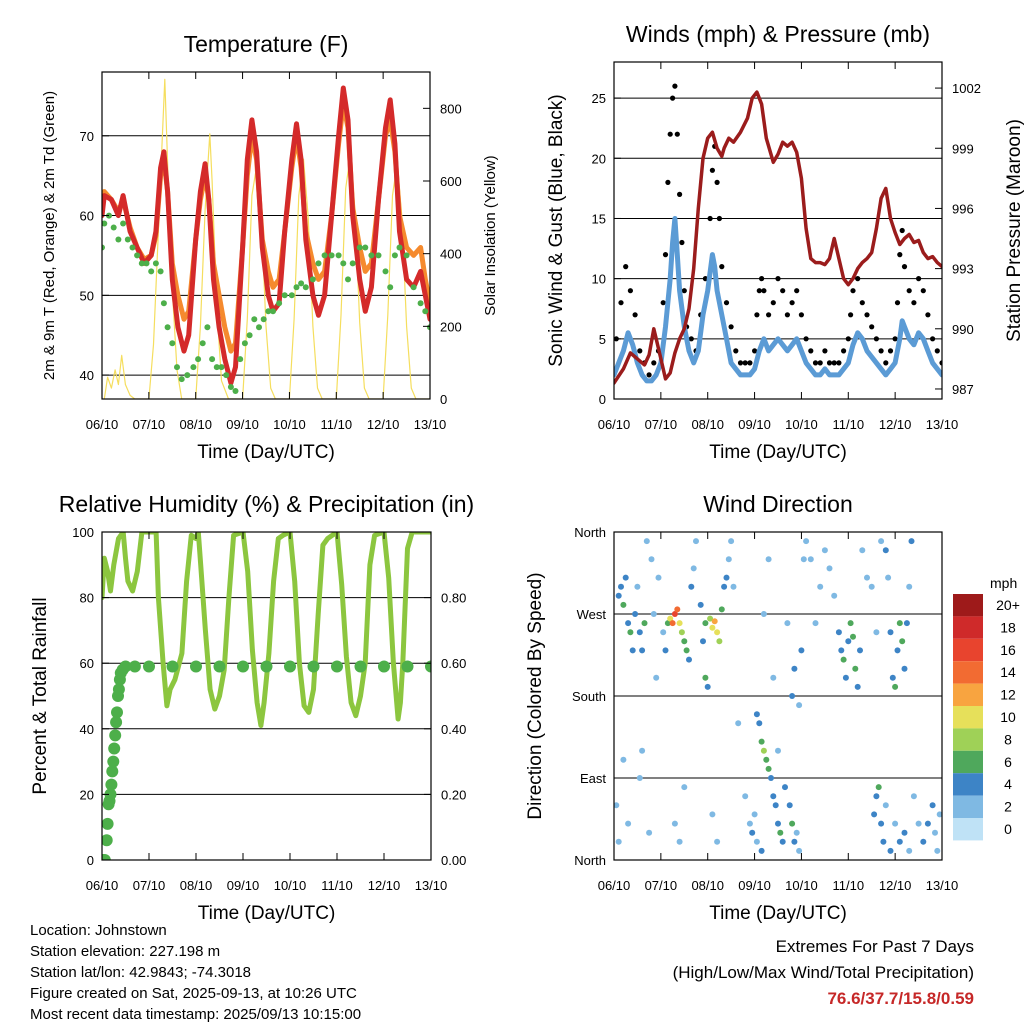 This screenshot has width=1024, height=1025. What do you see at coordinates (602, 339) in the screenshot?
I see `winds-y-tick-label: 5` at bounding box center [602, 339].